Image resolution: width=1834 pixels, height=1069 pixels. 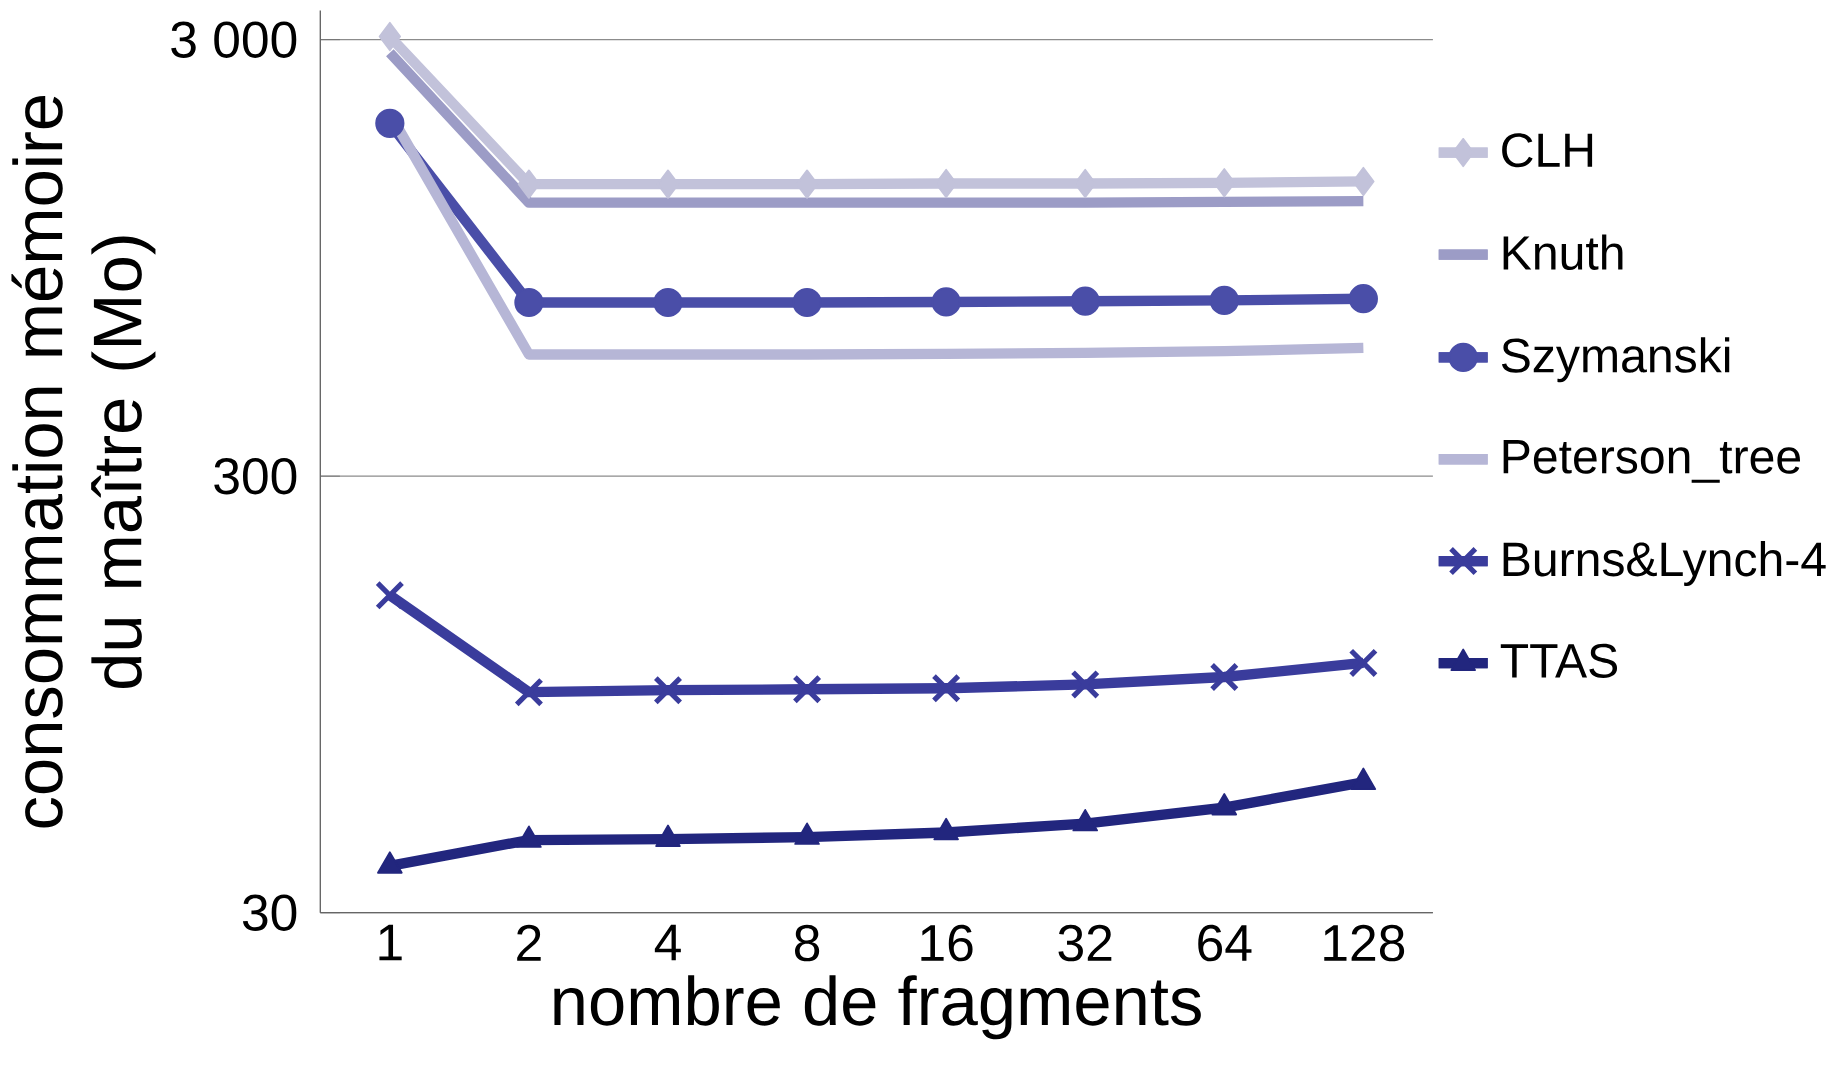 What do you see at coordinates (83, 461) in the screenshot?
I see `y-axis-title: consommation mémoire du maître (Mo)` at bounding box center [83, 461].